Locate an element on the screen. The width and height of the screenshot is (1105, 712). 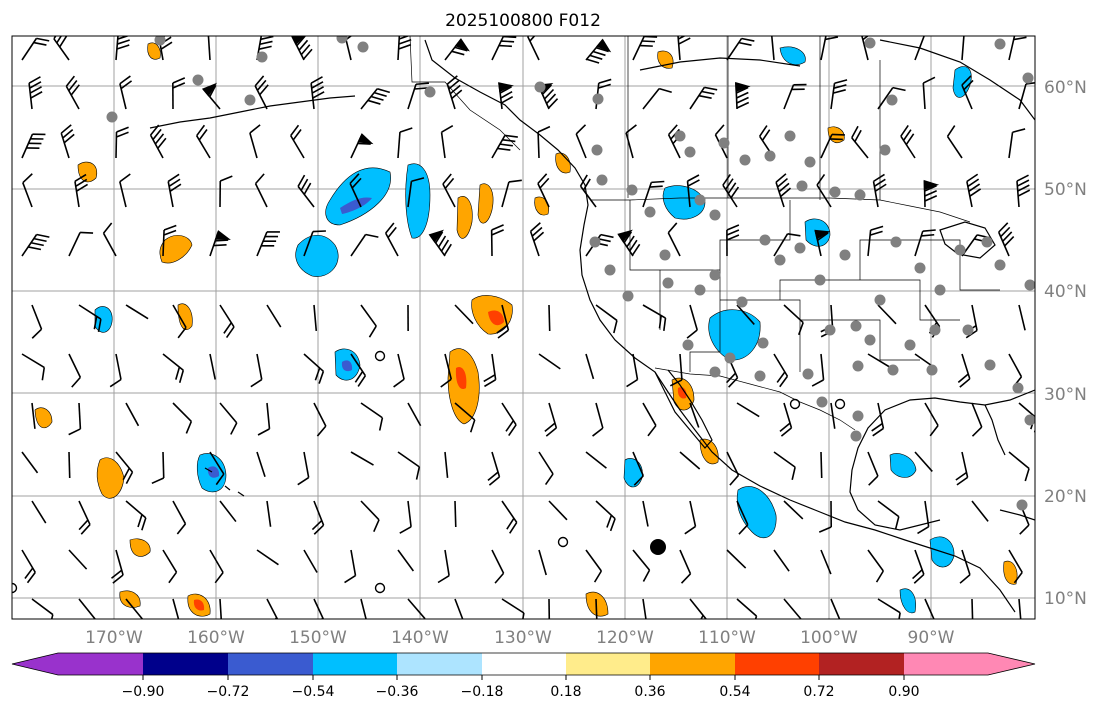
map-title: 2025100800 F012 is located at coordinates (523, 21).